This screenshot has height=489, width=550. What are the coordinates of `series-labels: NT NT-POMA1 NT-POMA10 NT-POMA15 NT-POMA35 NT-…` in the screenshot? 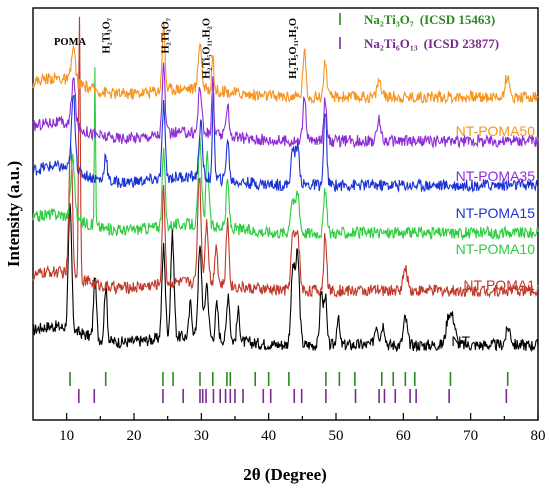 It's located at (493, 236).